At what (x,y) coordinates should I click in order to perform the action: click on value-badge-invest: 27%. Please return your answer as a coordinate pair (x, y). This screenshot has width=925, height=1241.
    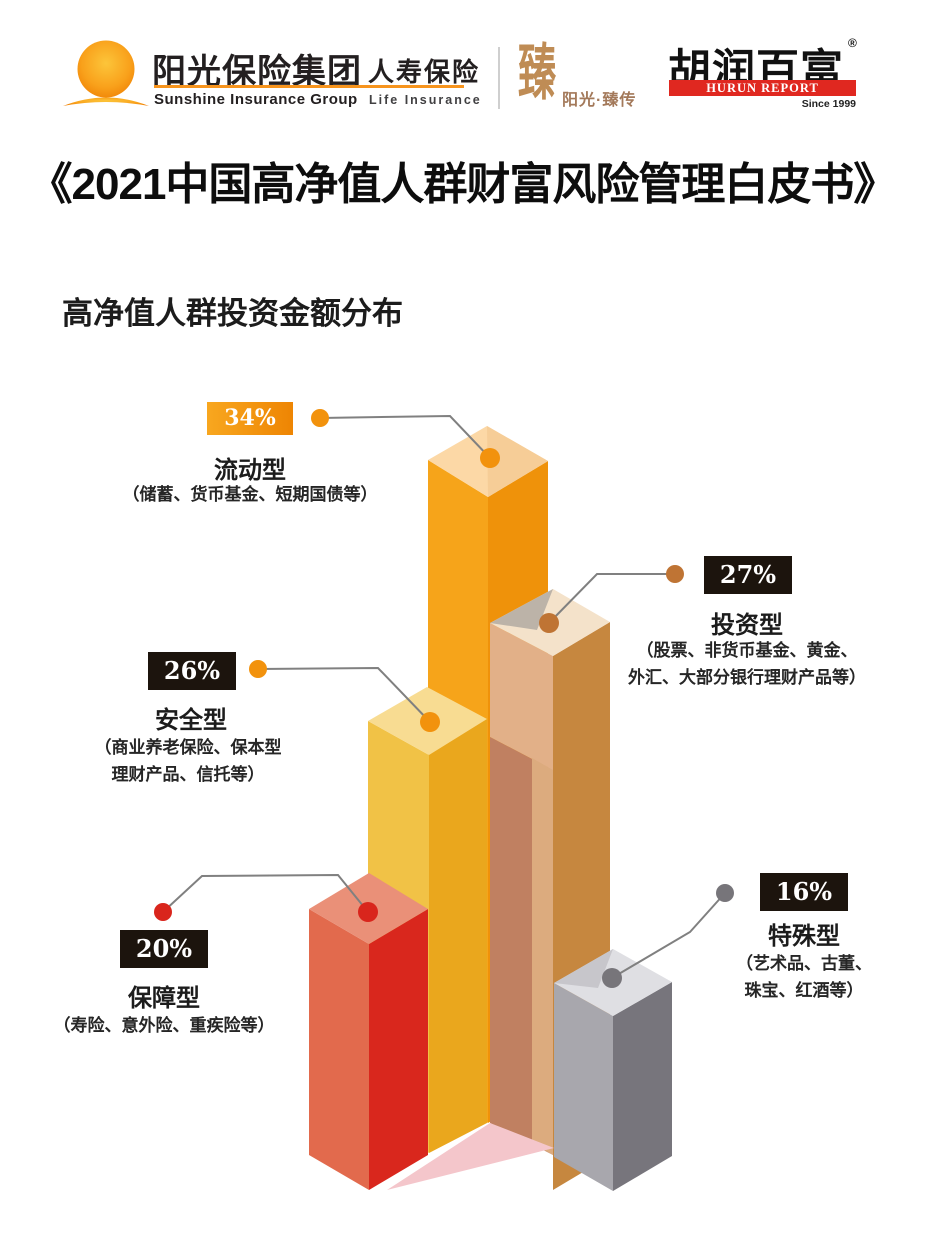
    Looking at the image, I should click on (748, 575).